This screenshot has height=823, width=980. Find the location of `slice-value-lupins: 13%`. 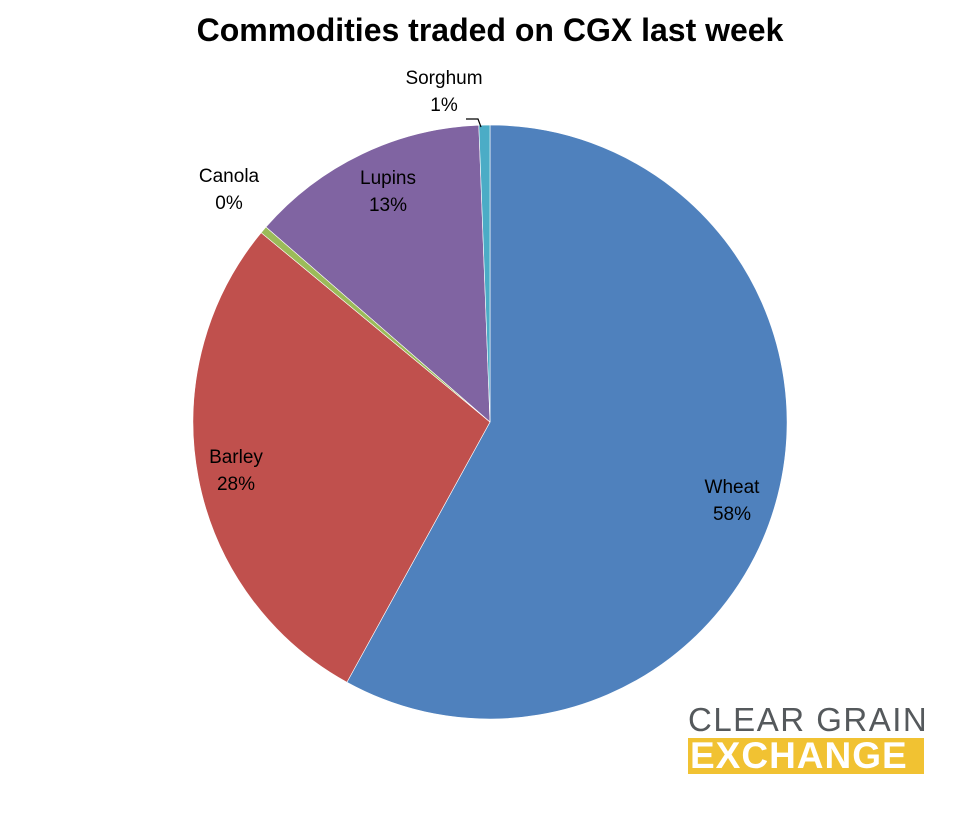

slice-value-lupins: 13% is located at coordinates (388, 205).